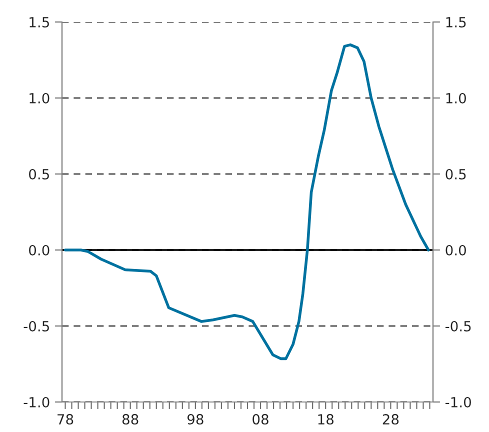 This screenshot has height=432, width=489. Describe the element at coordinates (39, 250) in the screenshot. I see `y-tick-label: 0.0` at that location.